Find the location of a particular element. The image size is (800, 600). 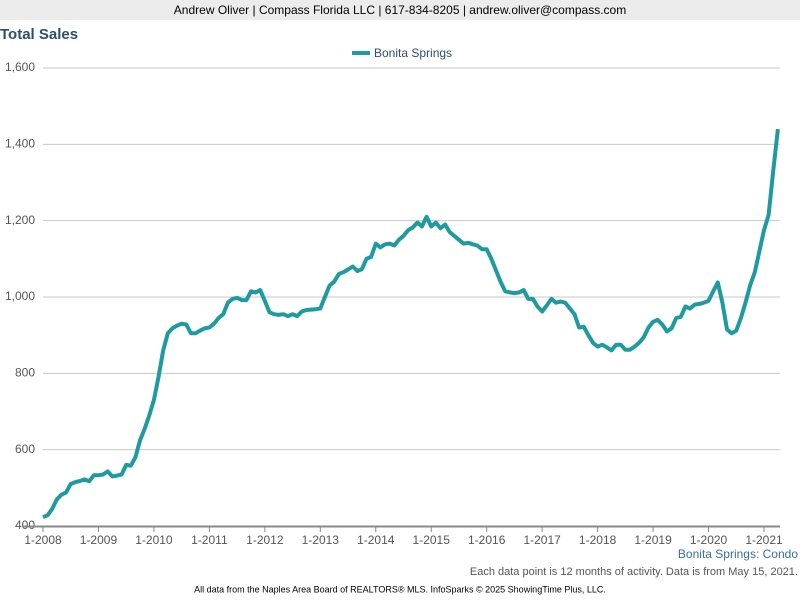

x-tick-label: 1-2015 is located at coordinates (432, 540).